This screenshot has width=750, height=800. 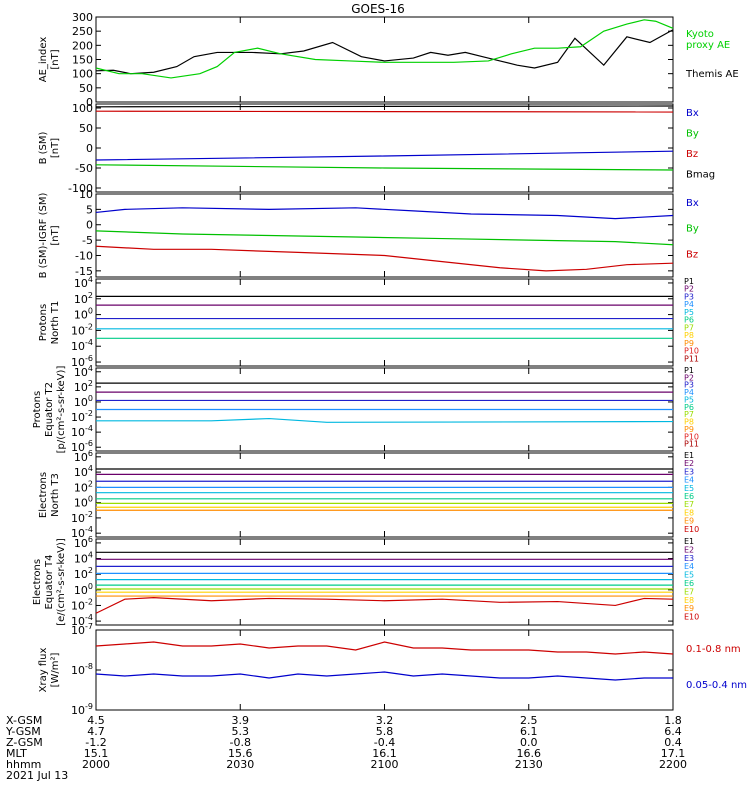 What do you see at coordinates (529, 731) in the screenshot?
I see `x-axis-value: 6.1` at bounding box center [529, 731].